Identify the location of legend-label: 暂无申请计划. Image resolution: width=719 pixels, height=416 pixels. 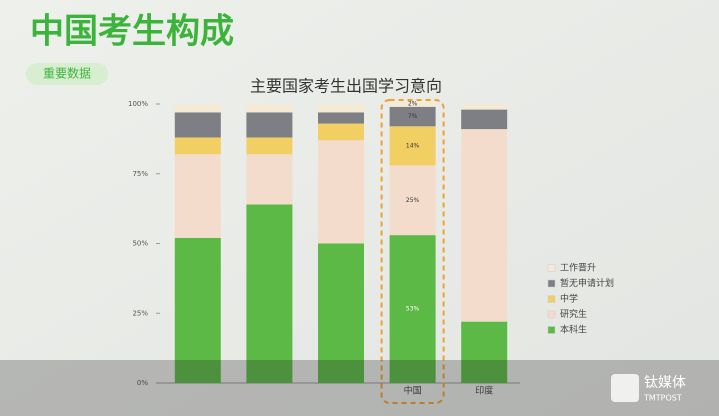
(587, 283).